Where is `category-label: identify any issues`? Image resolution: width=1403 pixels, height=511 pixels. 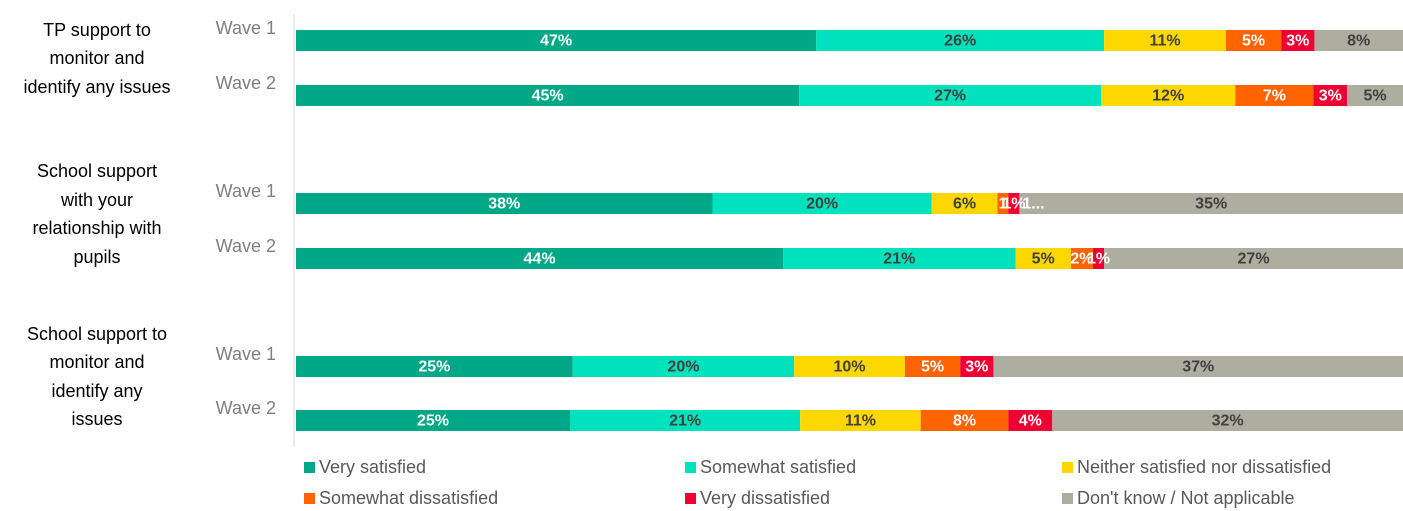 category-label: identify any issues is located at coordinates (96, 87).